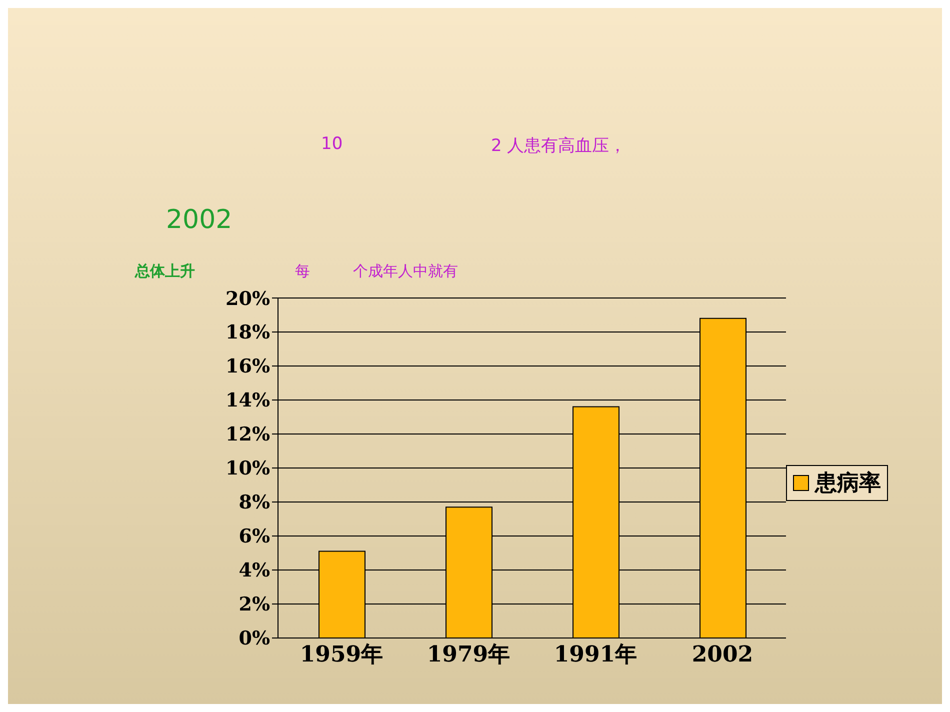 This screenshot has height=712, width=950. What do you see at coordinates (596, 655) in the screenshot?
I see `x-tick-label: 1991年` at bounding box center [596, 655].